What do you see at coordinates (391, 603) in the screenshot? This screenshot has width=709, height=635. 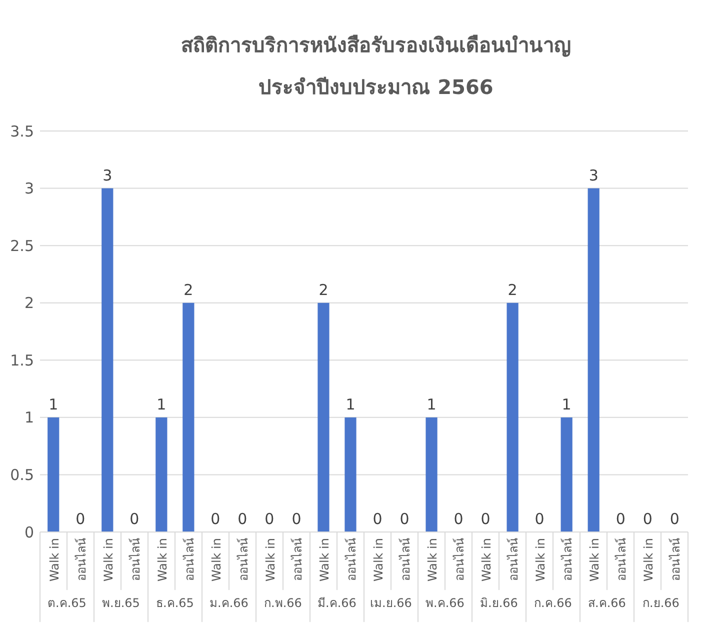 I see `text: เม.ย.66` at bounding box center [391, 603].